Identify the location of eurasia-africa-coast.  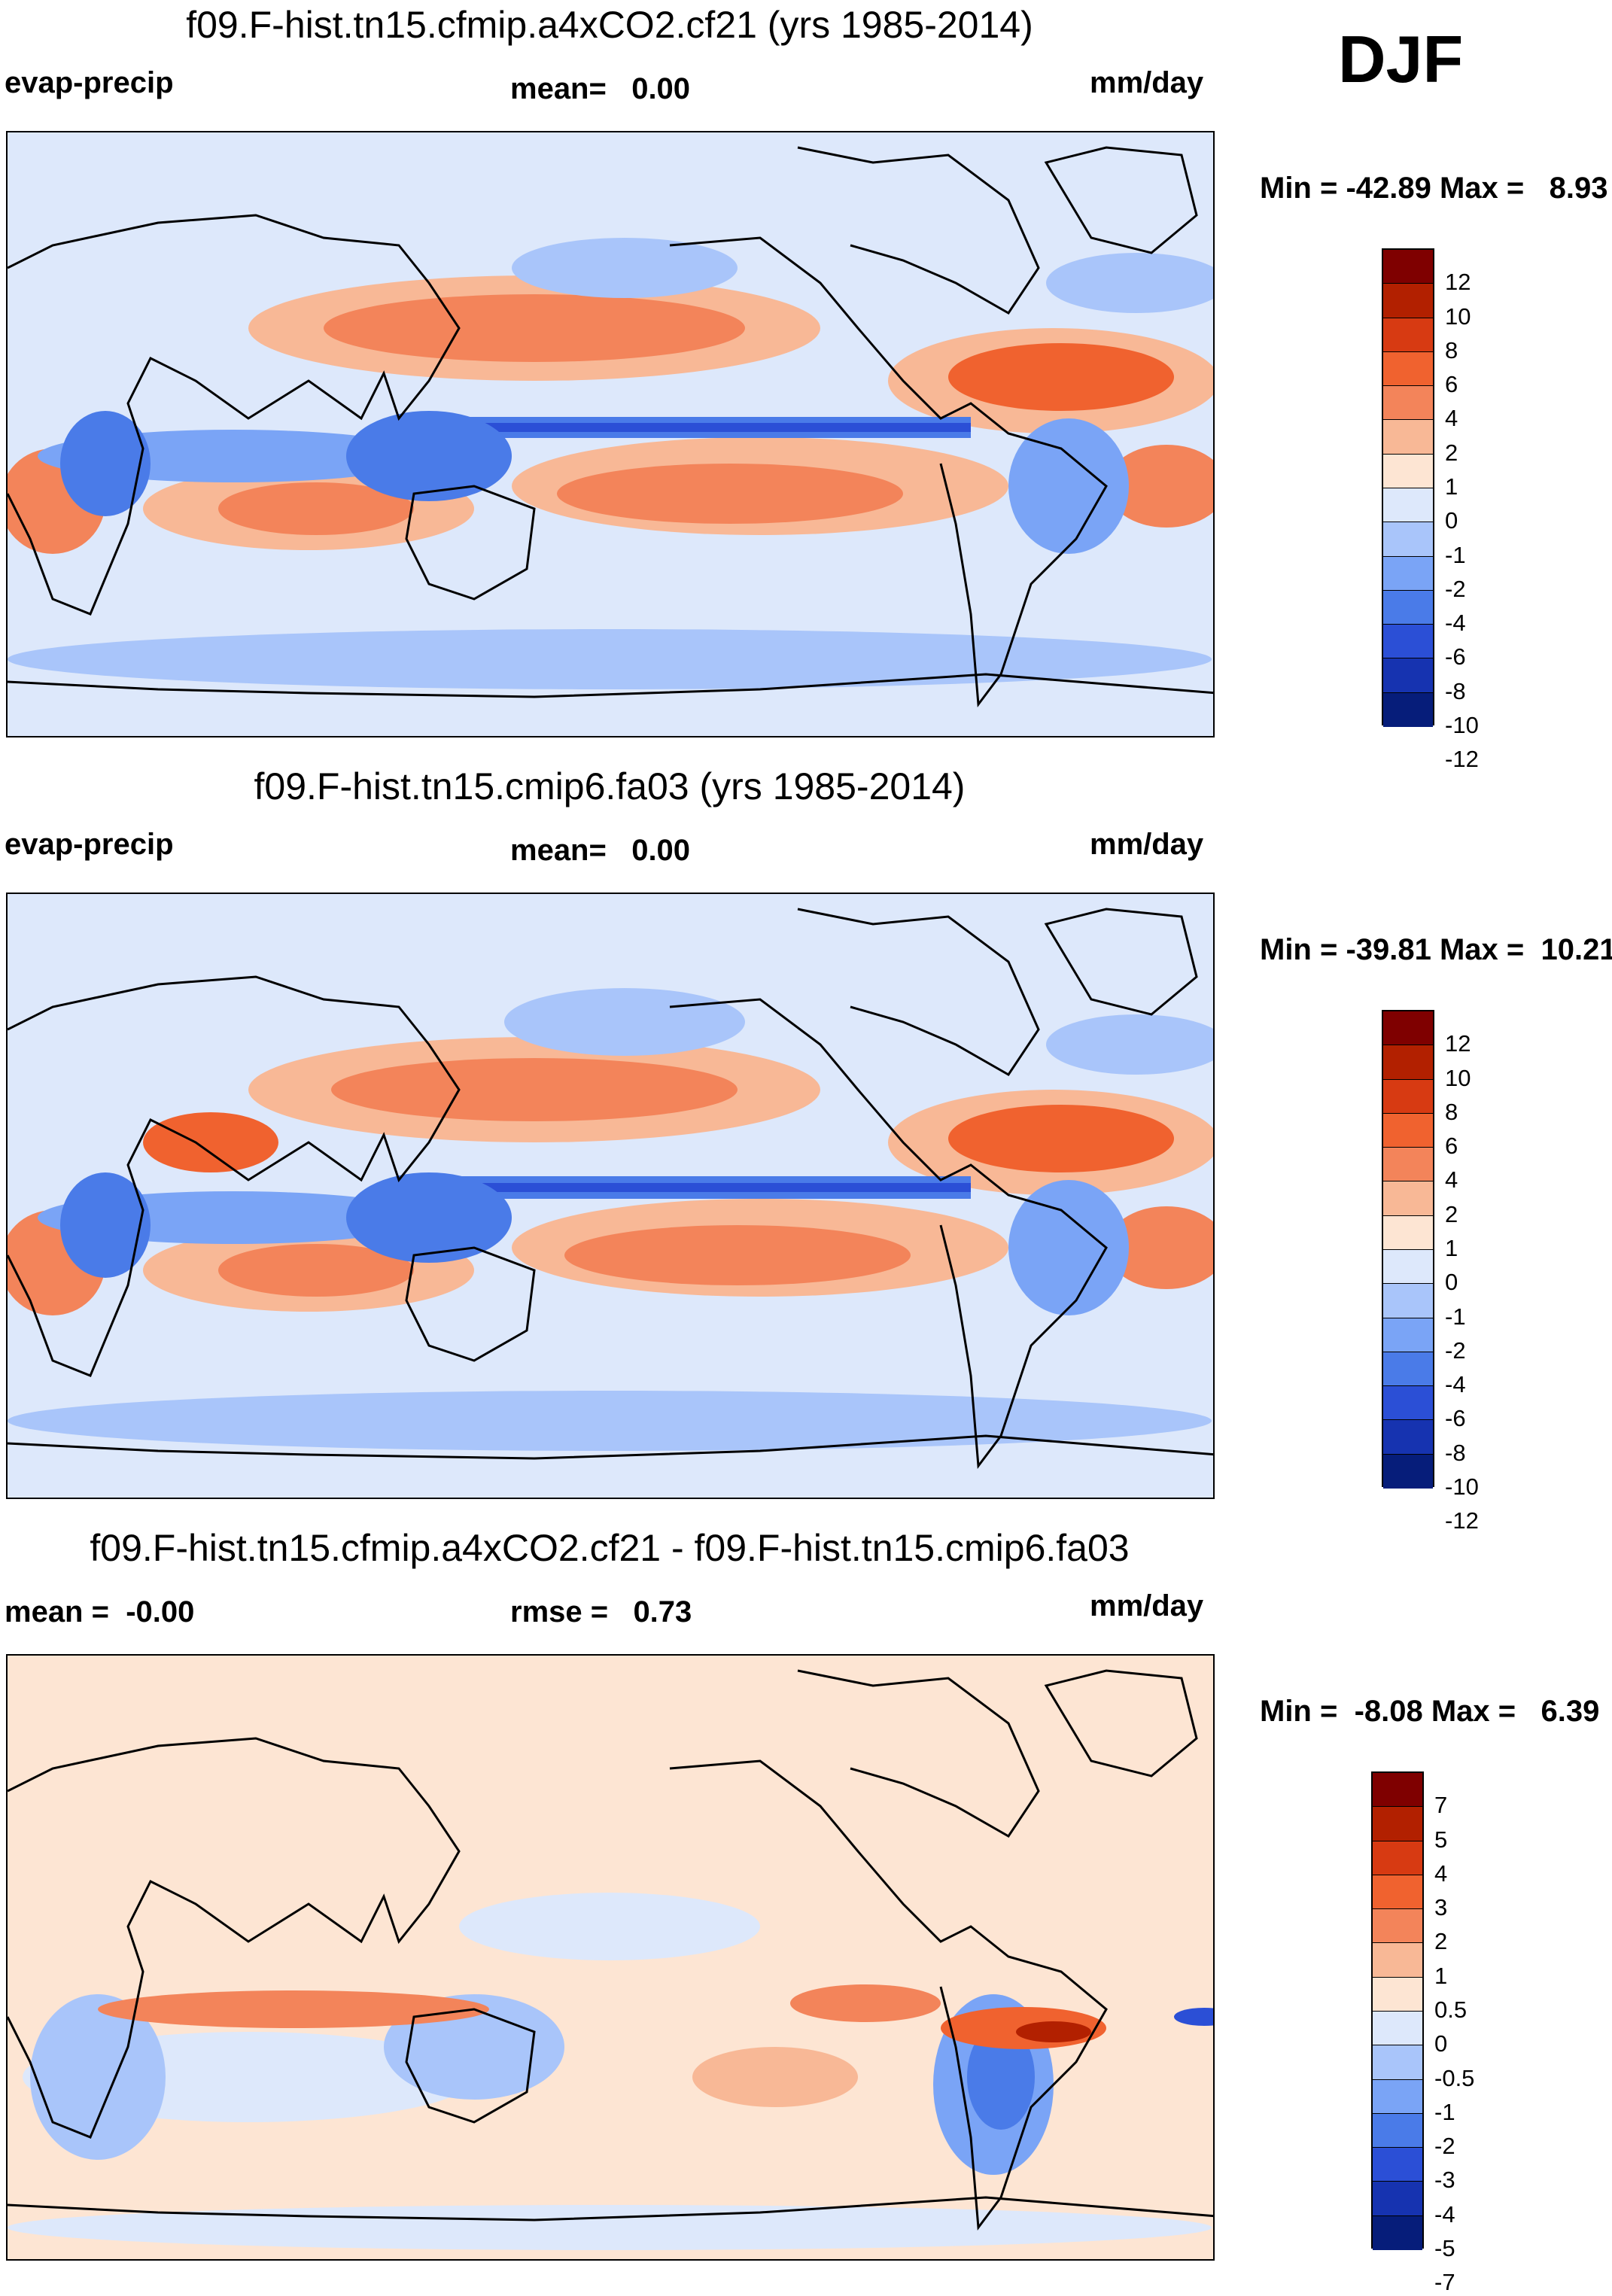
(234, 1176).